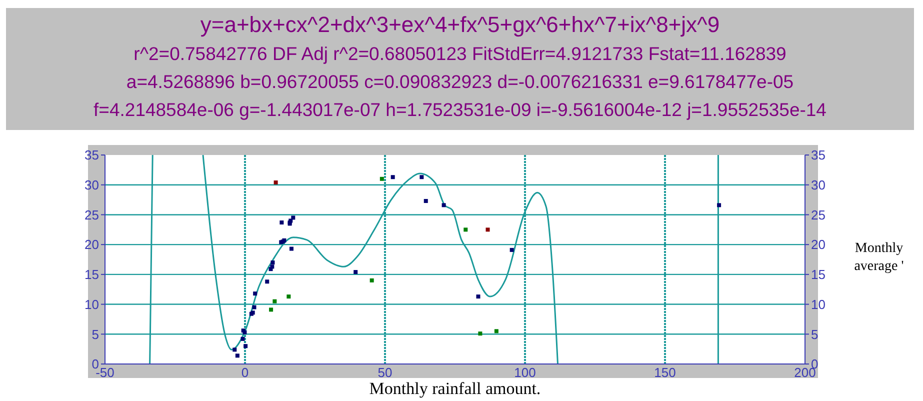 This screenshot has width=923, height=401. What do you see at coordinates (814, 334) in the screenshot?
I see `y2-tick-label: 5` at bounding box center [814, 334].